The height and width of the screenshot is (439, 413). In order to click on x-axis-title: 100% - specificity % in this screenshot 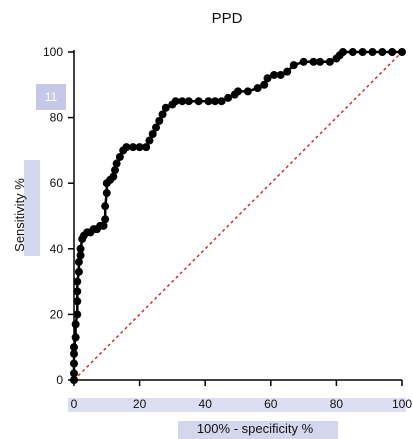, I will do `click(255, 428)`.